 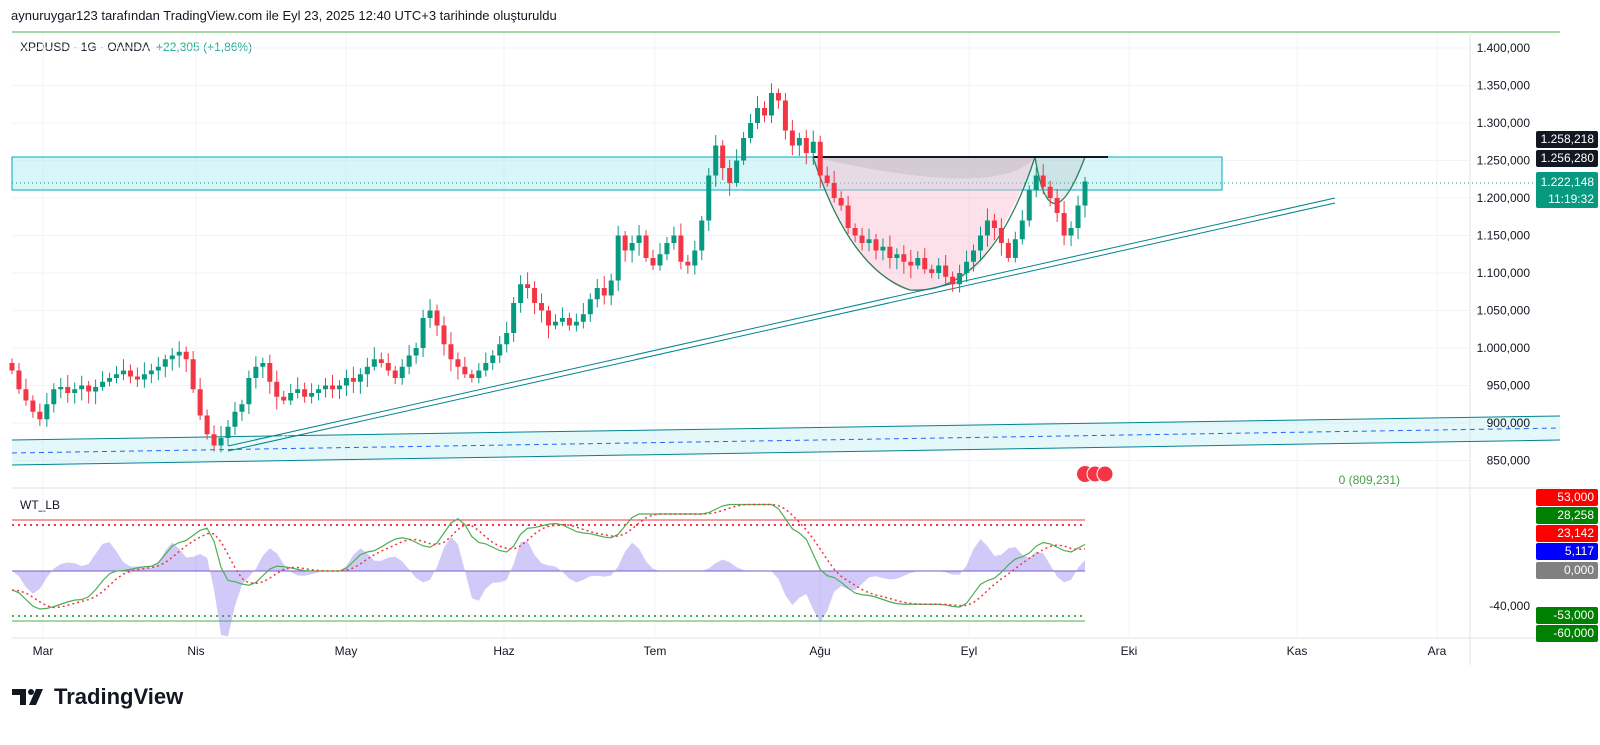 I want to click on cup-handle-pattern, so click(x=949, y=224).